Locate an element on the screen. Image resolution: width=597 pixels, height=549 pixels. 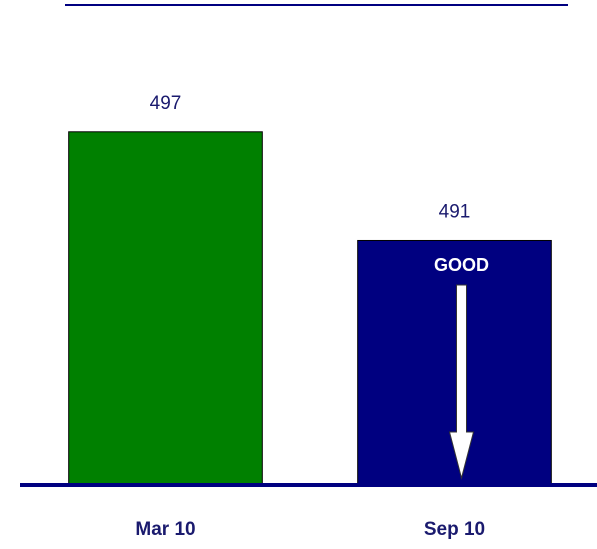
arrow is located at coordinates (461, 382).